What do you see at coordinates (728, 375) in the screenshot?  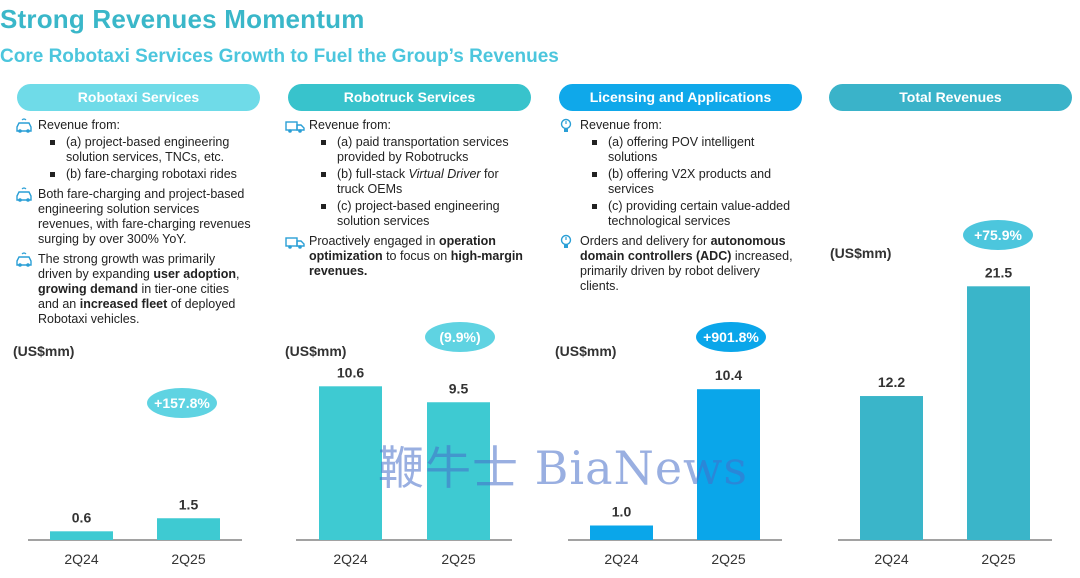 I see `bar-value-label: 10.4` at bounding box center [728, 375].